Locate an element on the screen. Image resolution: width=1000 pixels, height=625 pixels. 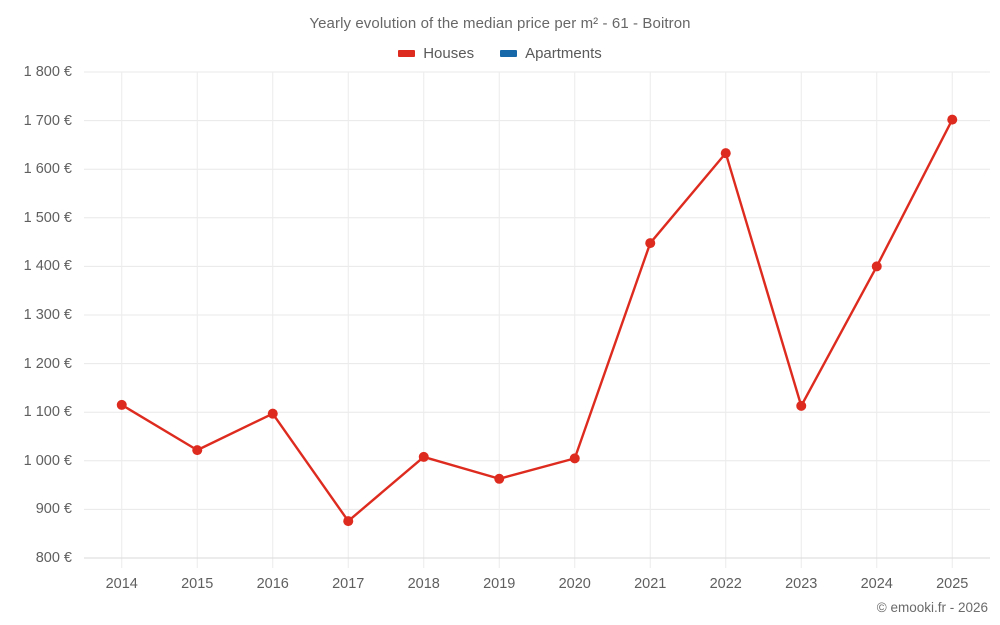
data-point-houses-2025 is located at coordinates (952, 119).